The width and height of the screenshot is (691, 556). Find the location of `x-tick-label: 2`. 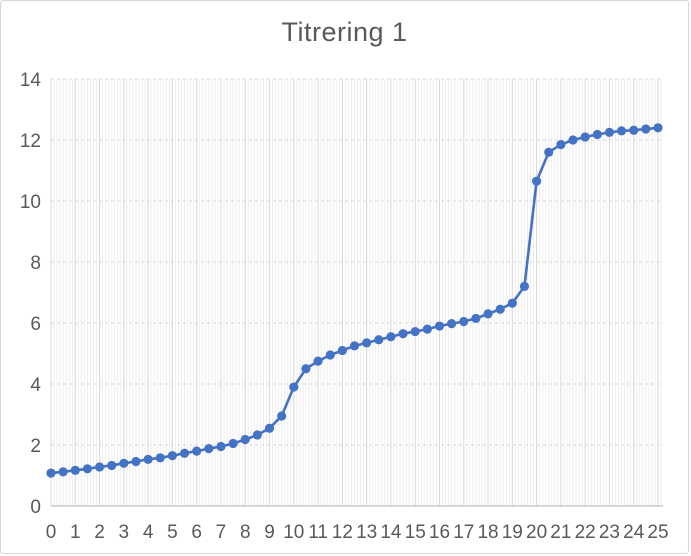

x-tick-label: 2 is located at coordinates (99, 532).